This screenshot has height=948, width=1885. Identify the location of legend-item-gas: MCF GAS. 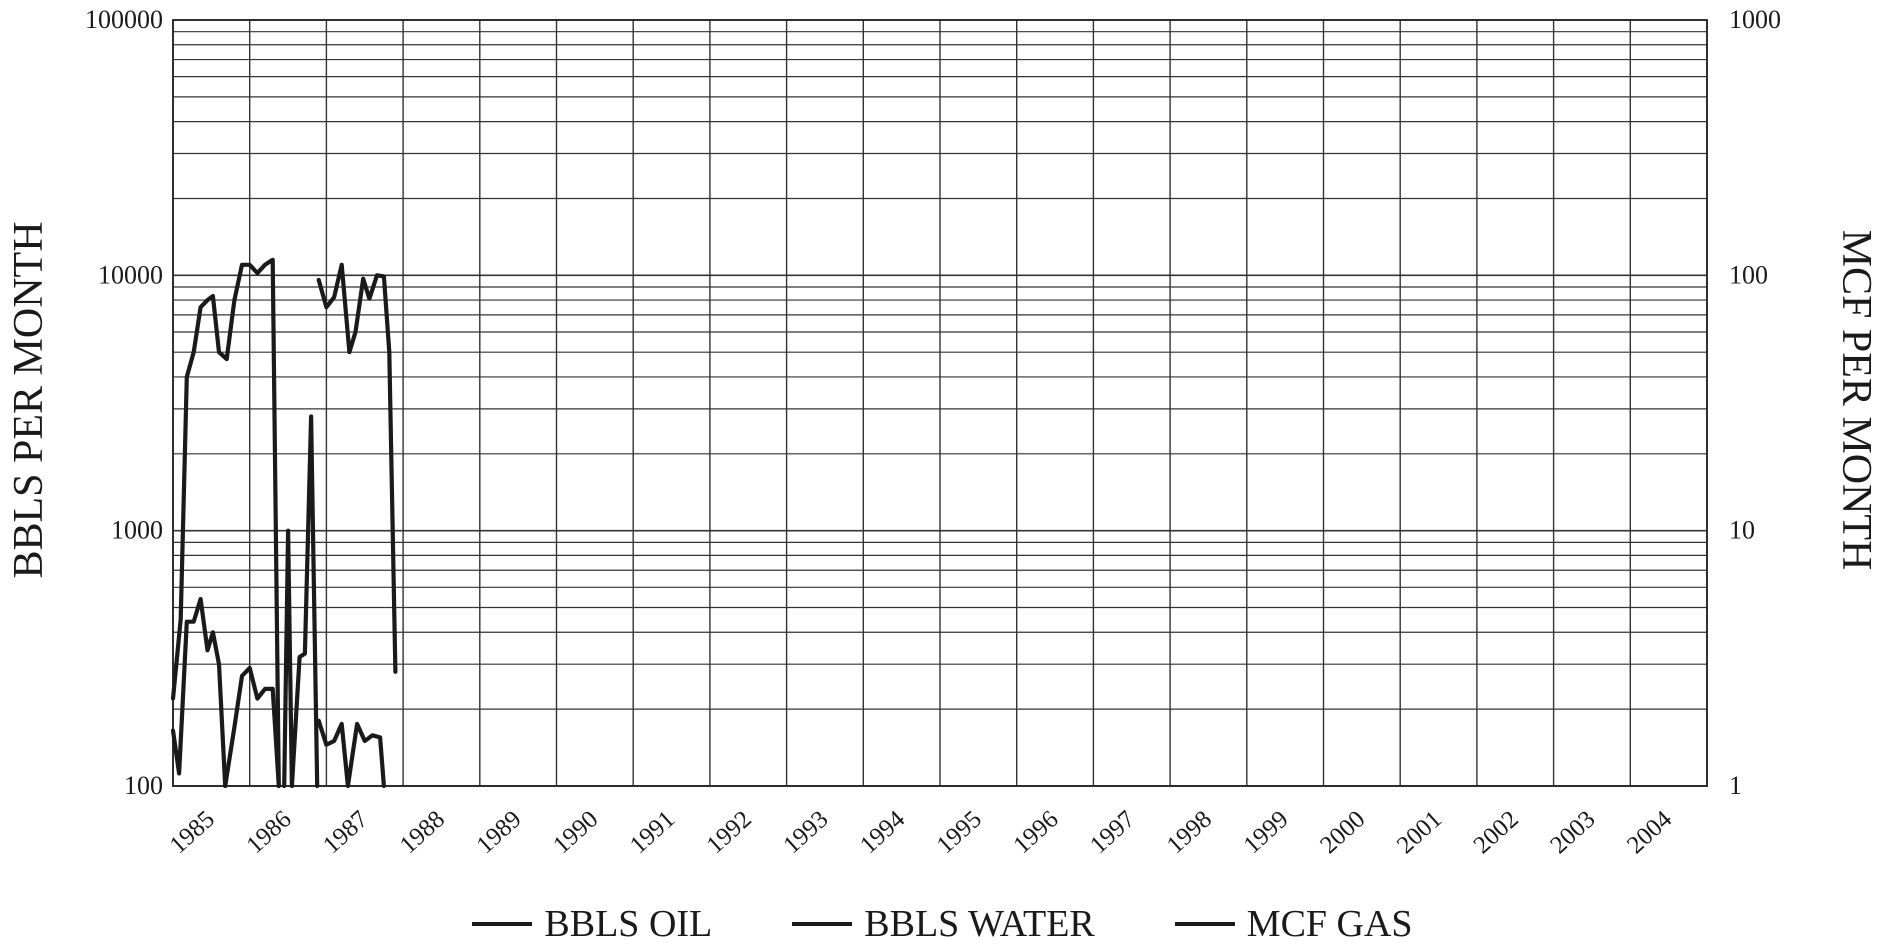
(1293, 924).